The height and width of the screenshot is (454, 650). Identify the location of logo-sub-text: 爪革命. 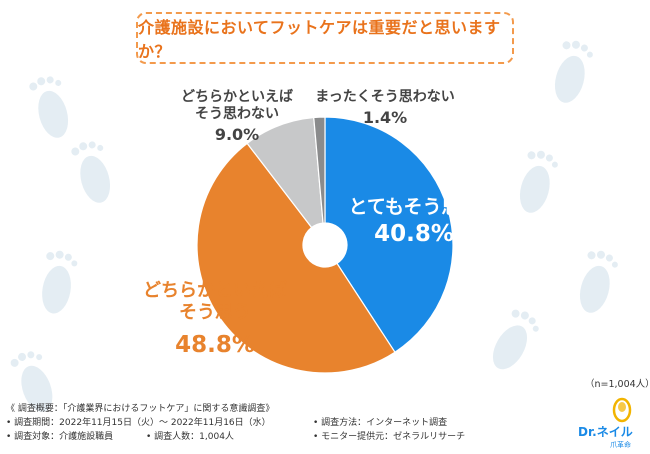
(620, 444).